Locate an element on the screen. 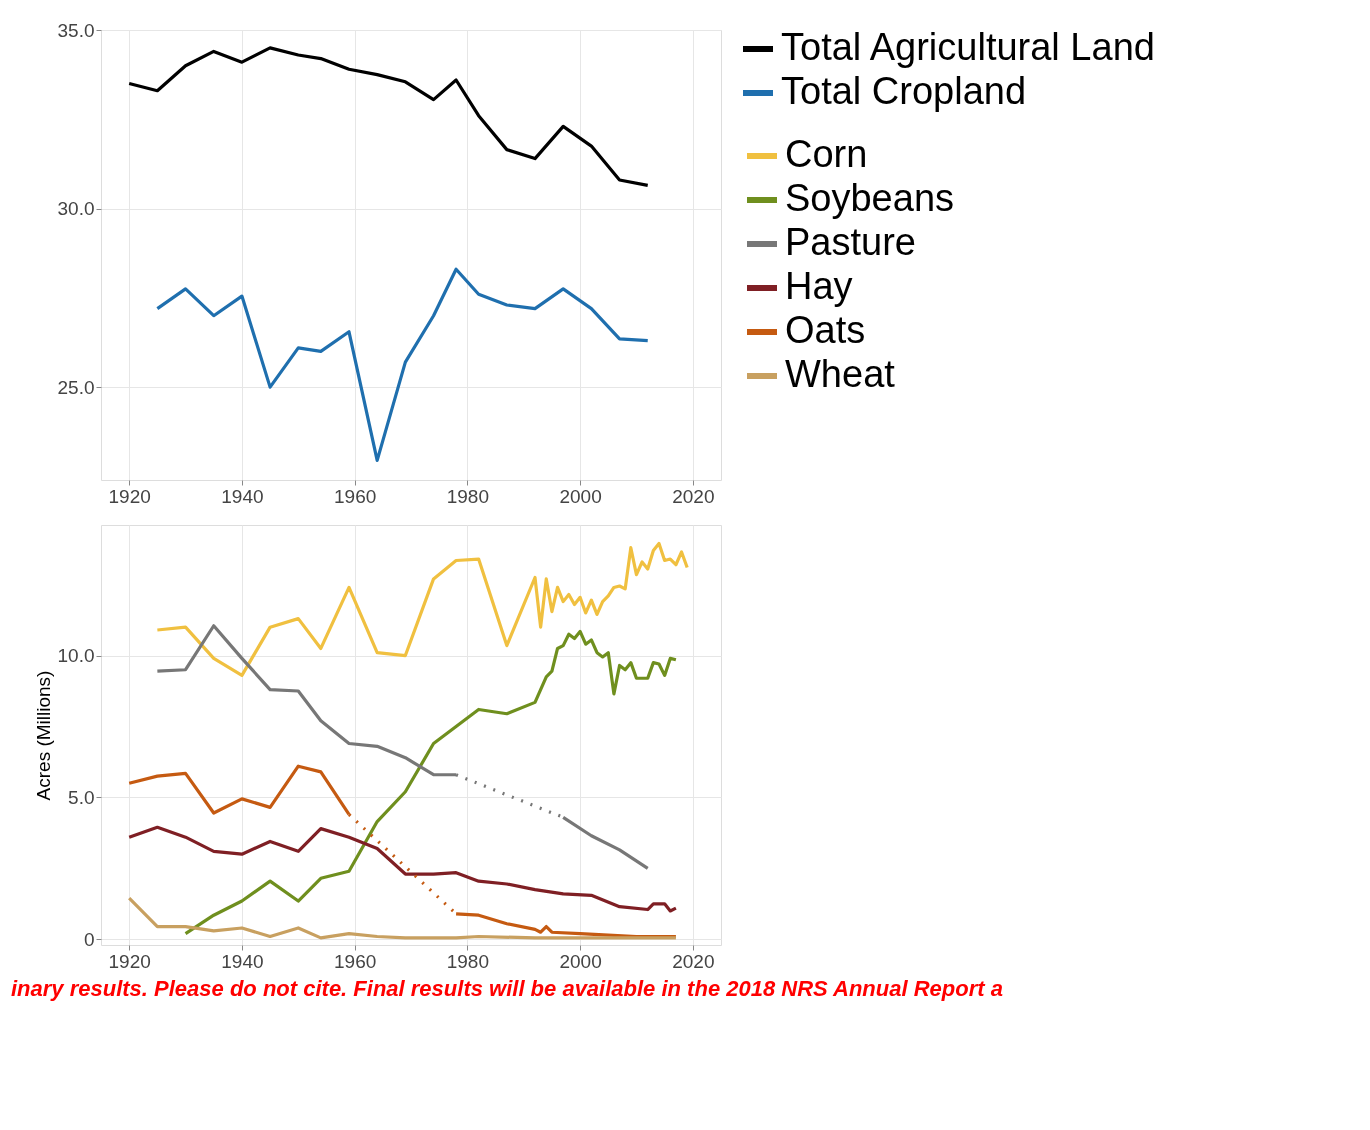  legend-label: Pasture is located at coordinates (850, 242).